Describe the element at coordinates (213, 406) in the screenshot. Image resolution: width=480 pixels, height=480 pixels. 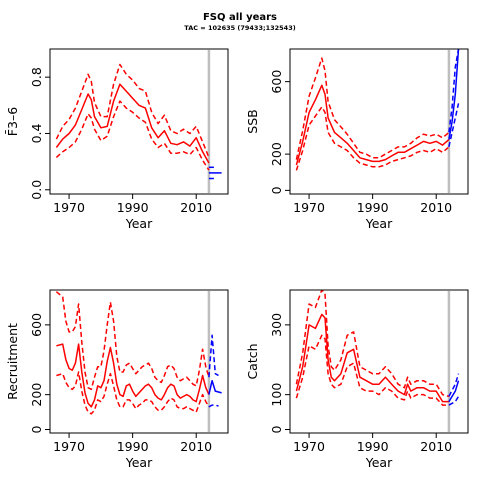
I see `recruitment-forecast-lower-line` at that location.